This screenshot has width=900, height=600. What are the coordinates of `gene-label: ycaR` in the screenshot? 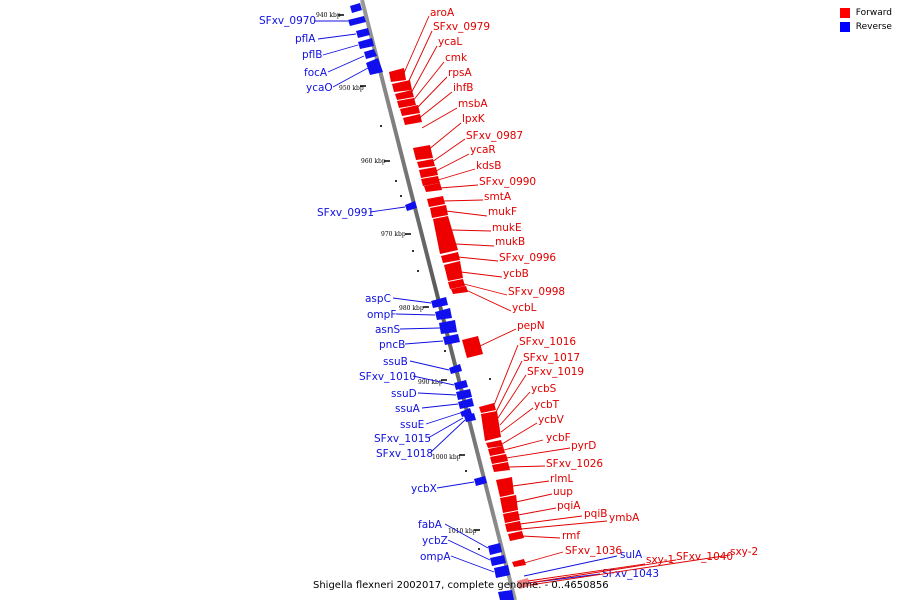 It's located at (483, 150).